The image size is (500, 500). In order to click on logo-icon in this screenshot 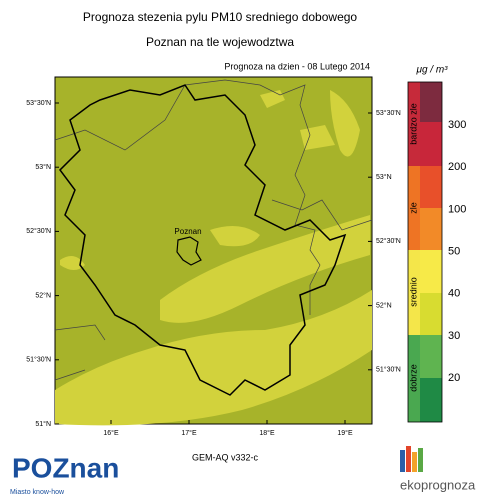, I will do `click(411, 459)`.